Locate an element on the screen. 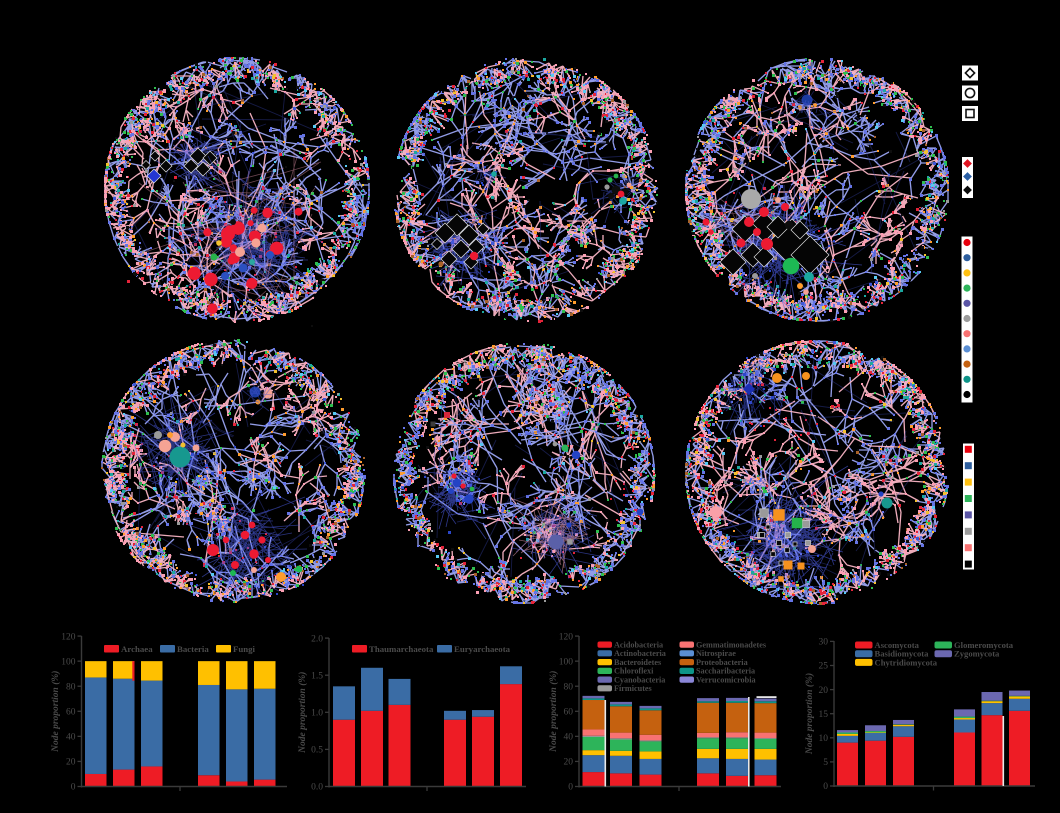 The image size is (1060, 813). svg-text: 5 is located at coordinates (825, 763).